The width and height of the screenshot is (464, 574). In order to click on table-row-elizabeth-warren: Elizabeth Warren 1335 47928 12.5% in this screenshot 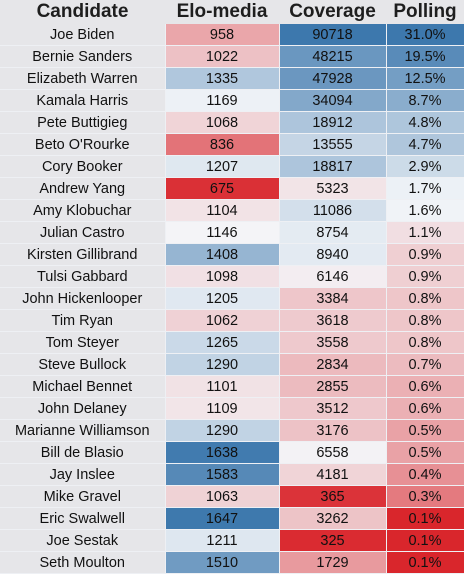, I will do `click(232, 78)`.